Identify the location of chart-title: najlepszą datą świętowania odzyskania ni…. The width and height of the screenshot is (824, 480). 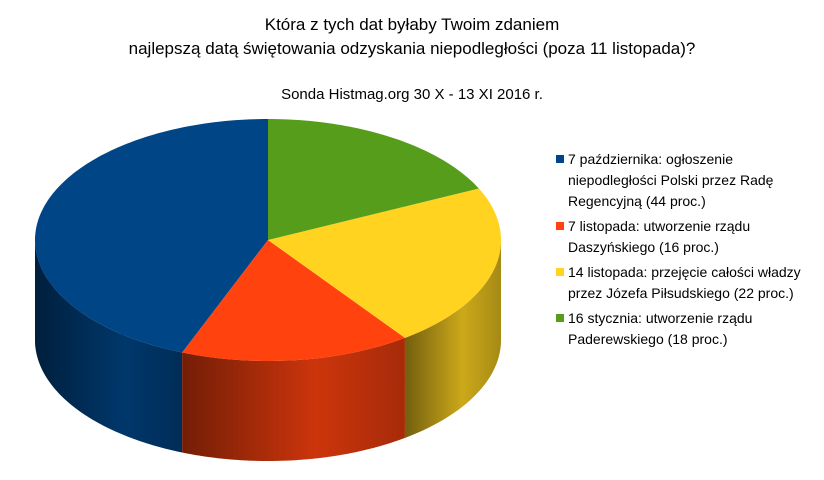
(412, 48).